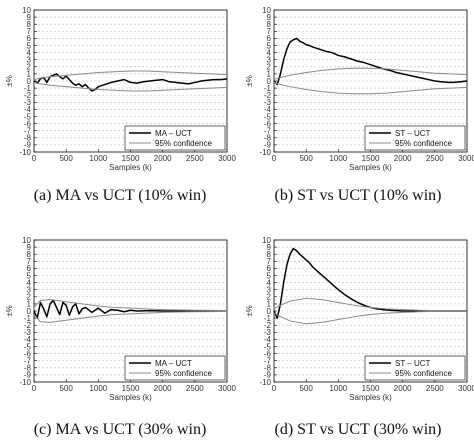  I want to click on legend-entry: ST – UCT, so click(413, 363).